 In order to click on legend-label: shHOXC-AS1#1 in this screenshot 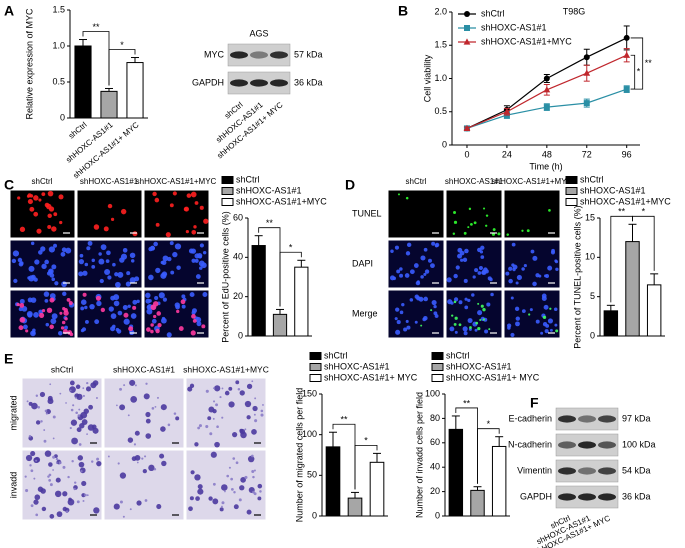, I will do `click(514, 27)`.